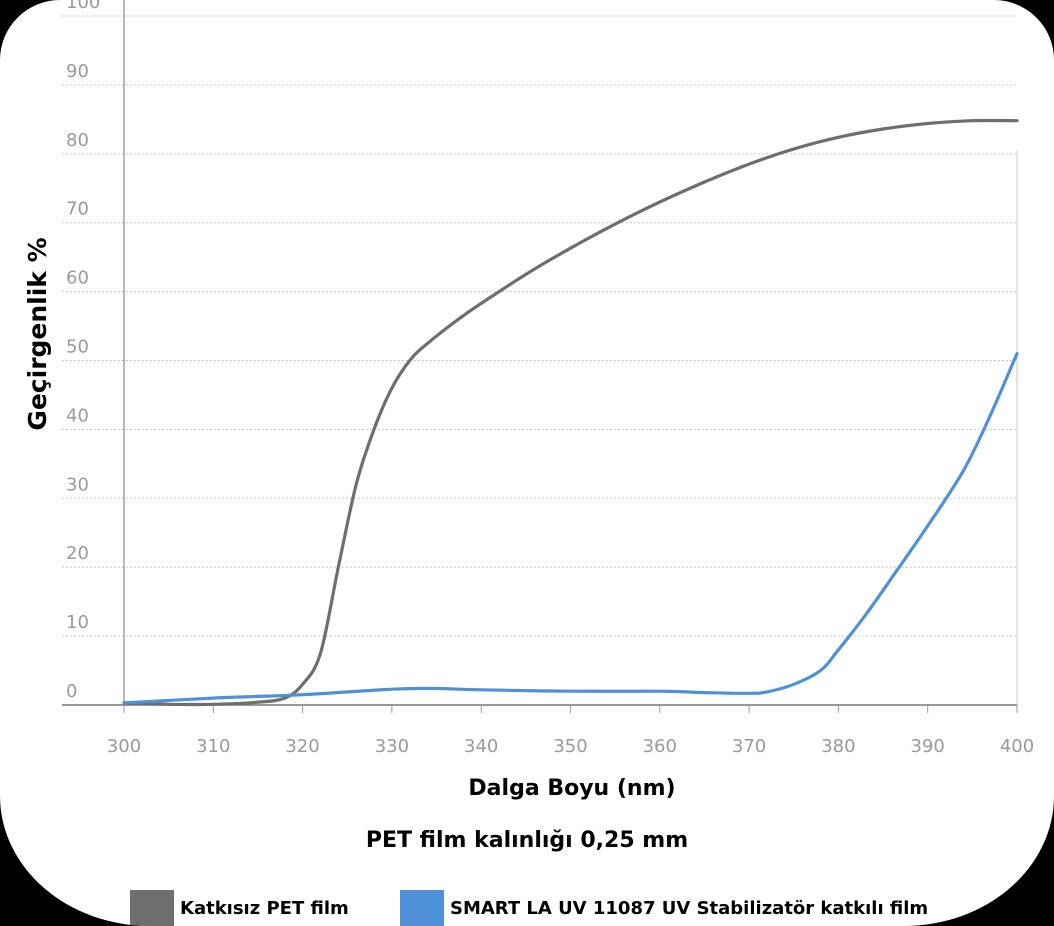 This screenshot has width=1054, height=926. I want to click on x-tick-label: 390, so click(928, 746).